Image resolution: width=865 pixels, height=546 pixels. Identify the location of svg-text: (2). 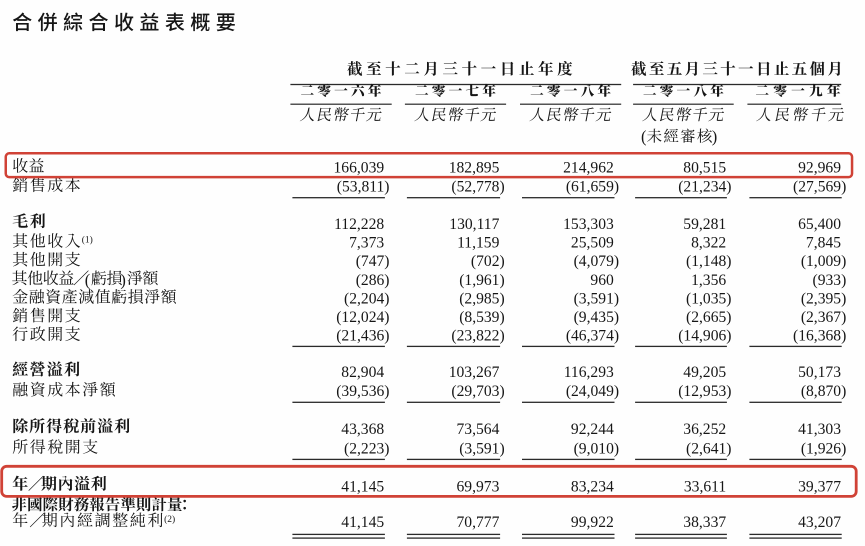
(169, 519).